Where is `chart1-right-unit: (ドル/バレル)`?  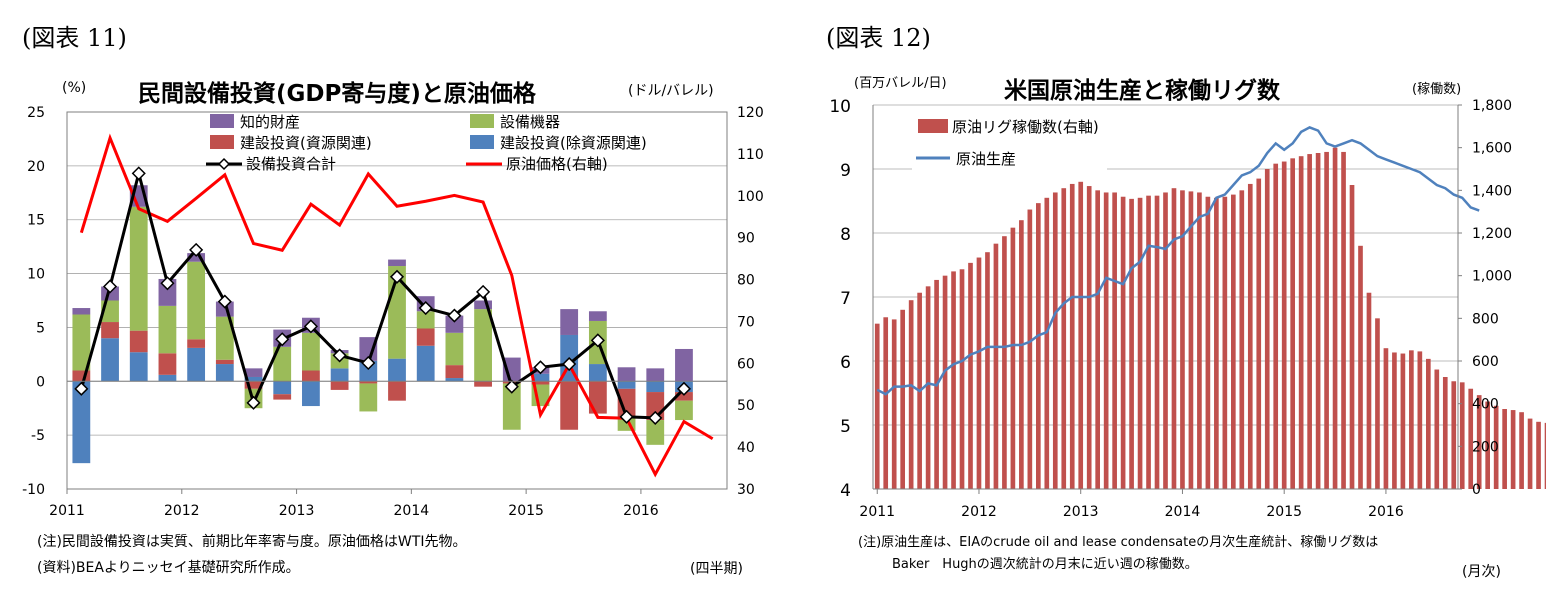
chart1-right-unit: (ドル/バレル) is located at coordinates (671, 91).